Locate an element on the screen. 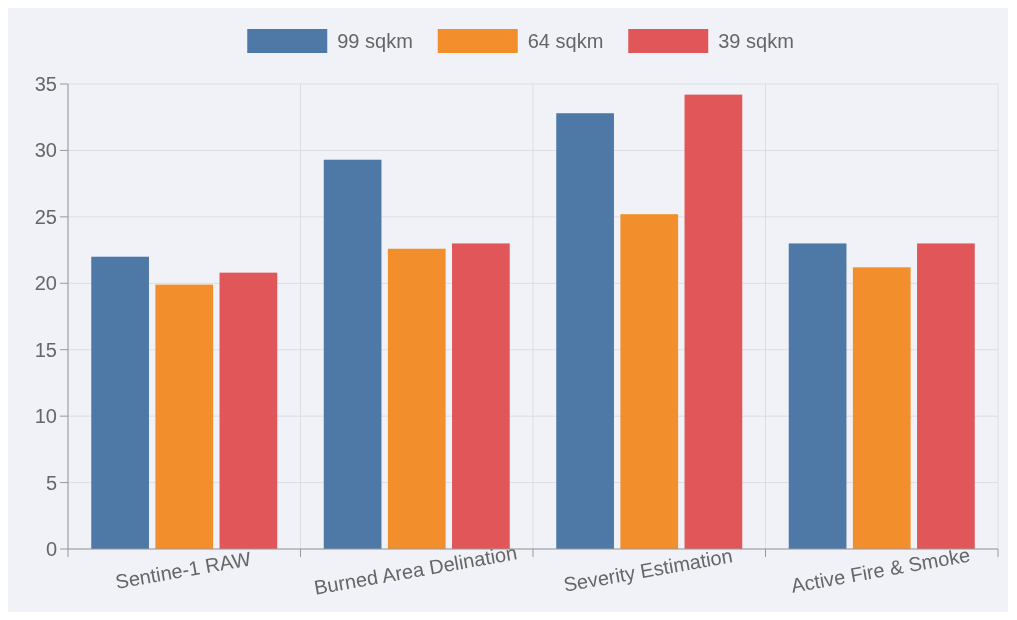 Image resolution: width=1017 pixels, height=620 pixels. legend-label: 64 sqkm is located at coordinates (565, 41).